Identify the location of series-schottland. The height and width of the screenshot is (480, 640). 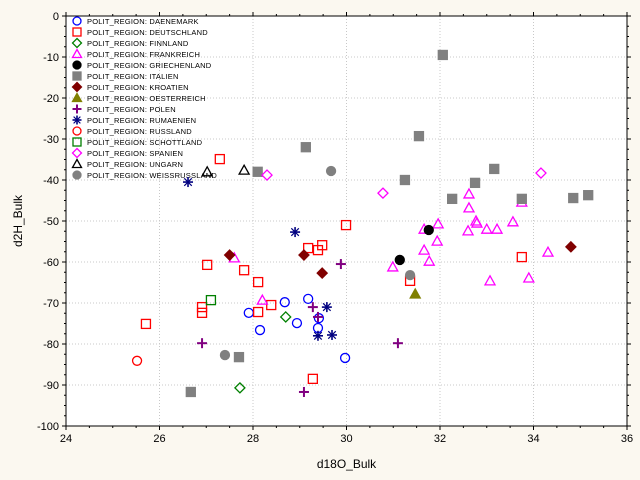
(211, 300).